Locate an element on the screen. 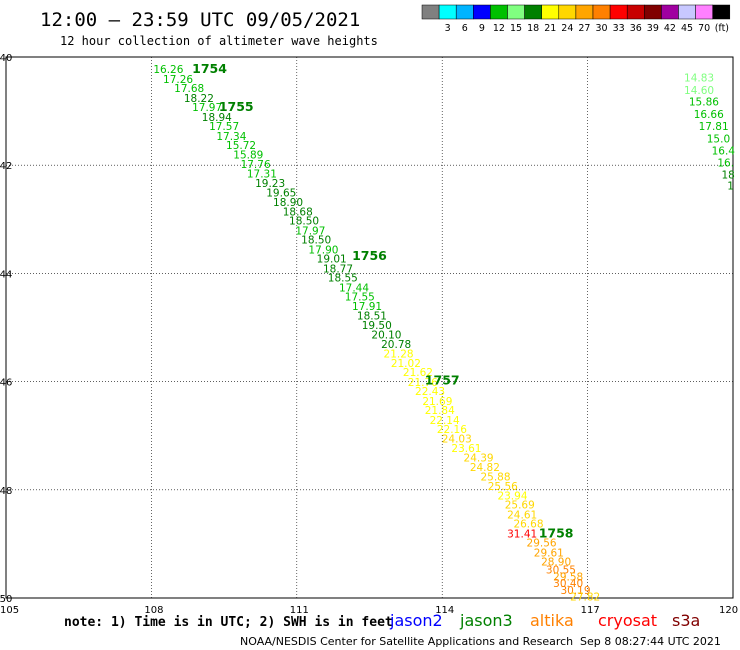 This screenshot has height=650, width=740. hour-label: 1758 is located at coordinates (556, 532).